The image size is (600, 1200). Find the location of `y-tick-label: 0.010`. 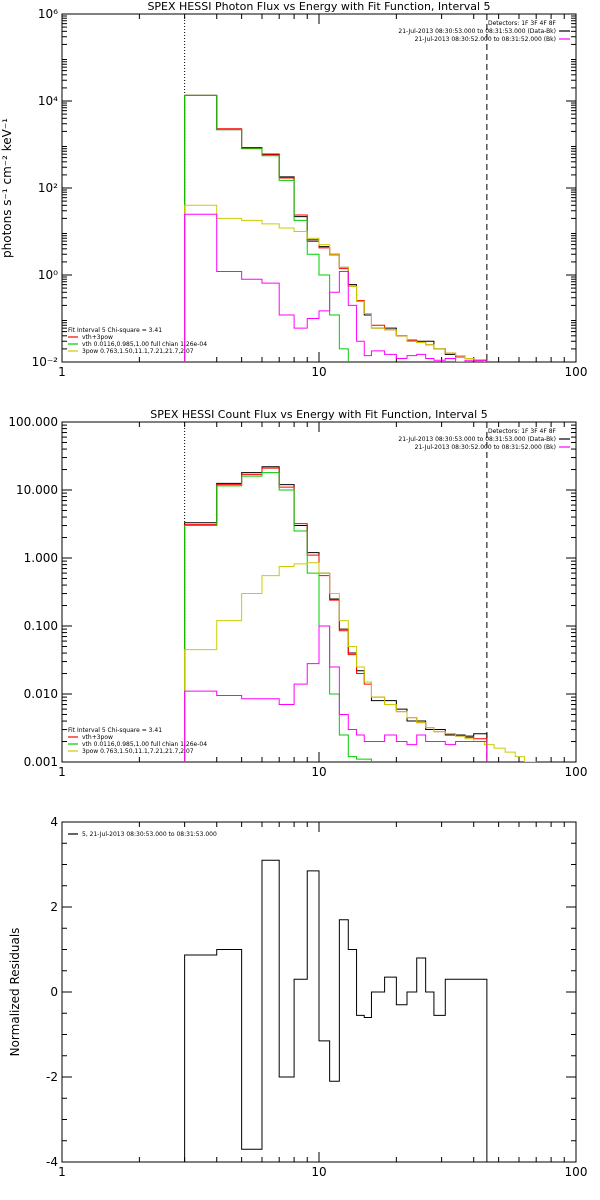

y-tick-label: 0.010 is located at coordinates (41, 694).